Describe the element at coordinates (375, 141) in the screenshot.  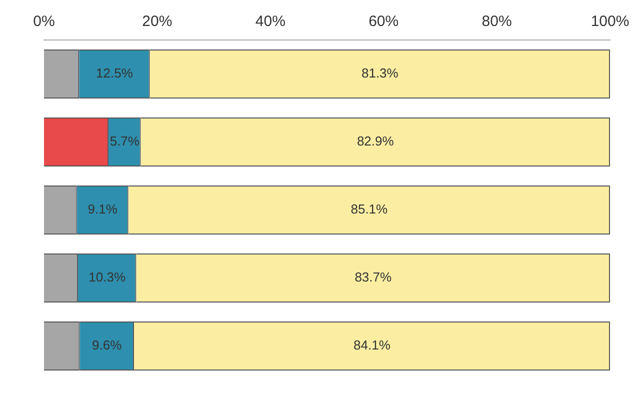
I see `data-label: 82.9%` at that location.